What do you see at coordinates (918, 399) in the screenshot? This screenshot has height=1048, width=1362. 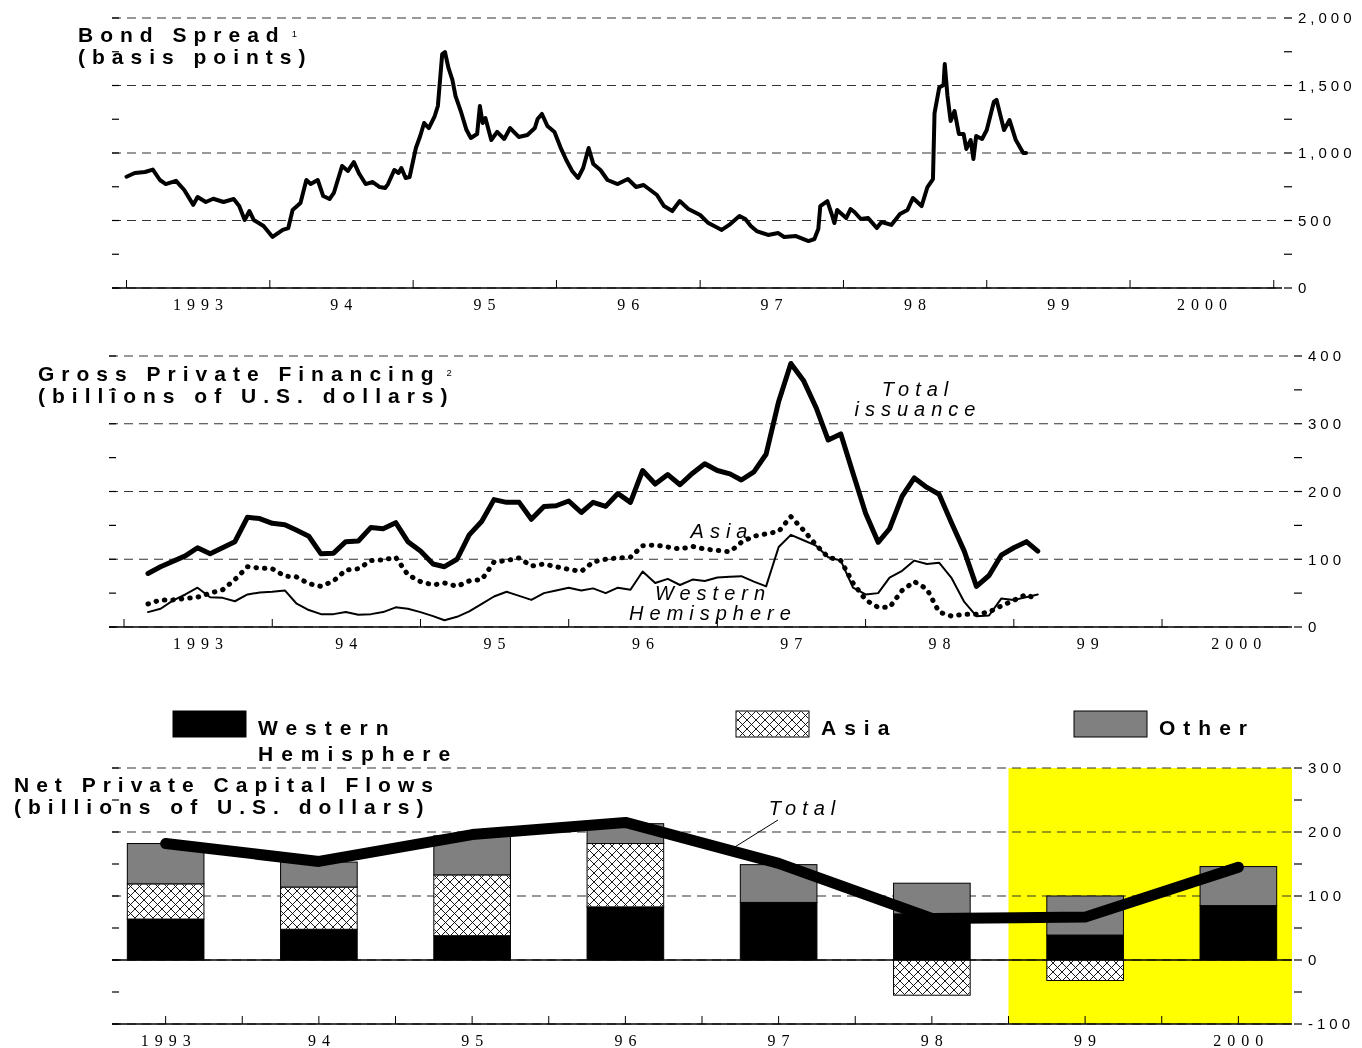 I see `series-label: Total issuance` at bounding box center [918, 399].